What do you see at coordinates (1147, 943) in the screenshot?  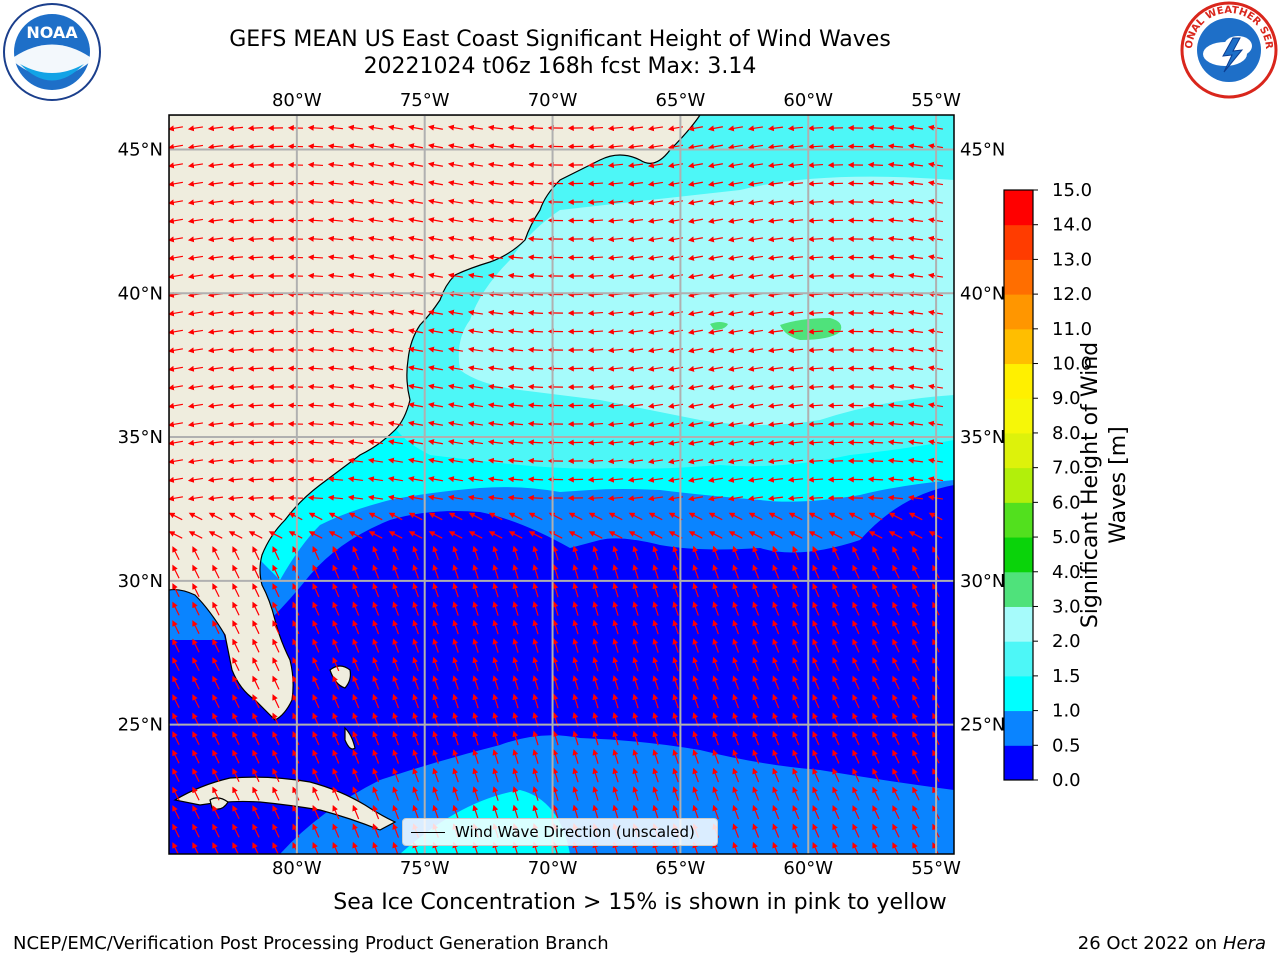 I see `footer-date-text: 26 Oct 2022 on` at bounding box center [1147, 943].